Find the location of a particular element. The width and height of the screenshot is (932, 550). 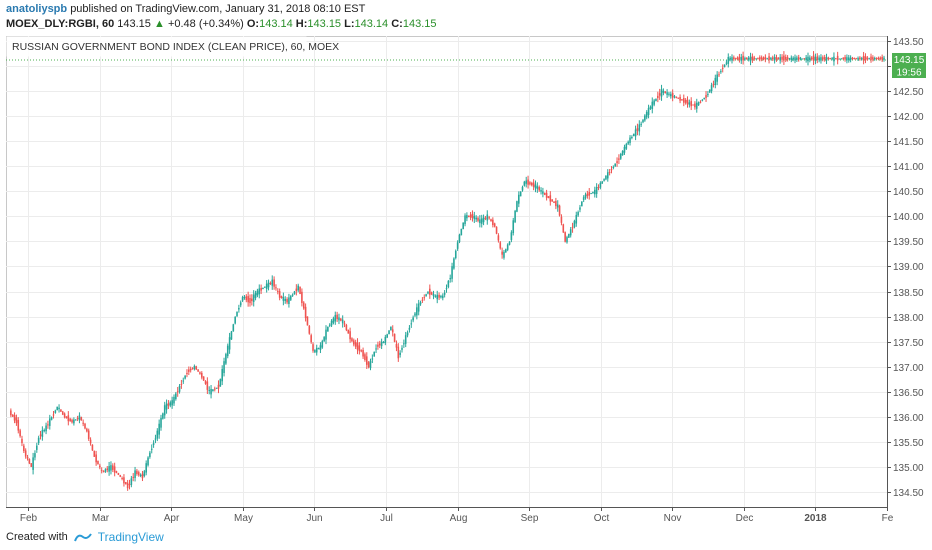

author-link: anatoliyspb is located at coordinates (37, 9).